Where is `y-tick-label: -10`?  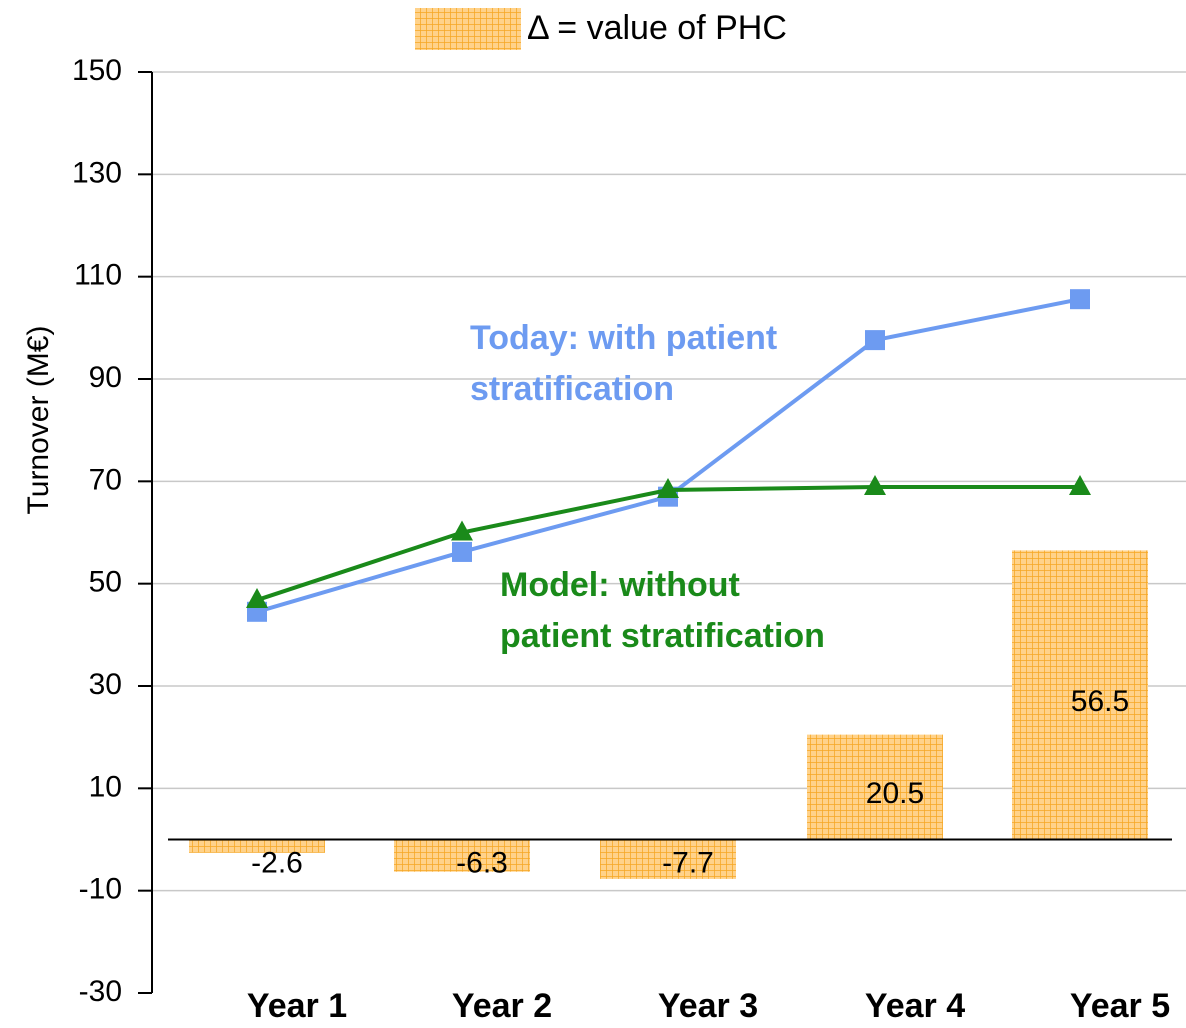 y-tick-label: -10 is located at coordinates (100, 889).